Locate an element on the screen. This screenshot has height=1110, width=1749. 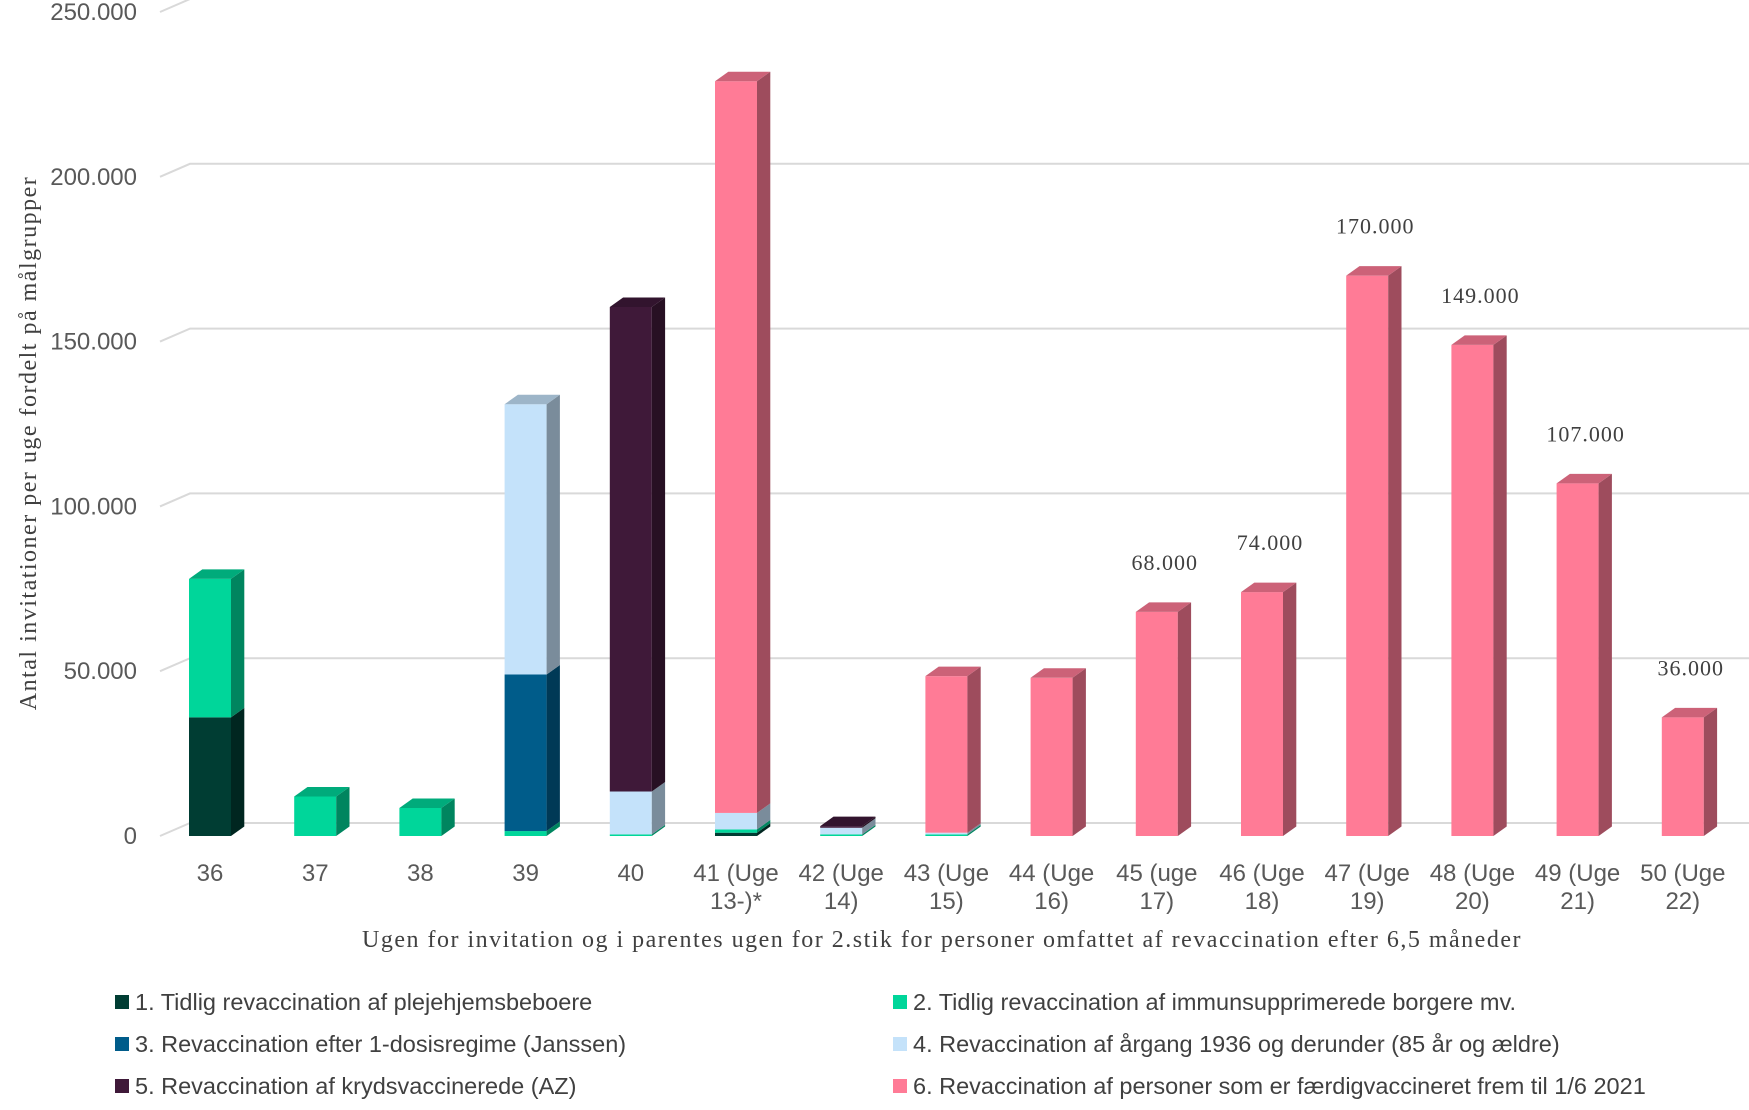
x-tick-label: 14) is located at coordinates (841, 901).